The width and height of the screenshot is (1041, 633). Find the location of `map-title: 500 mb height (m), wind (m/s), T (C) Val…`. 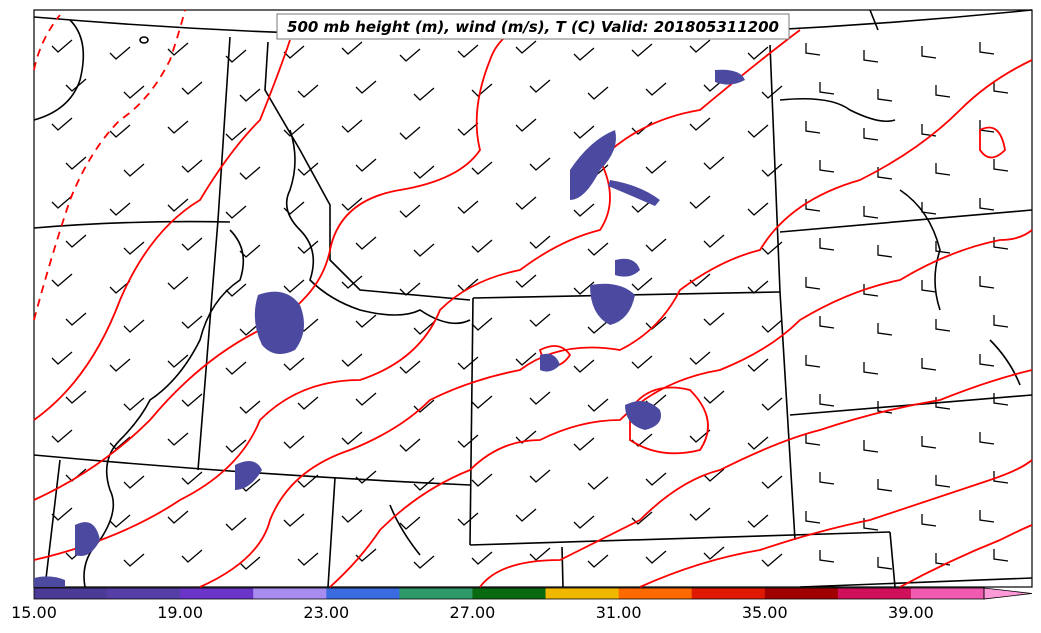

map-title: 500 mb height (m), wind (m/s), T (C) Val… is located at coordinates (533, 27).